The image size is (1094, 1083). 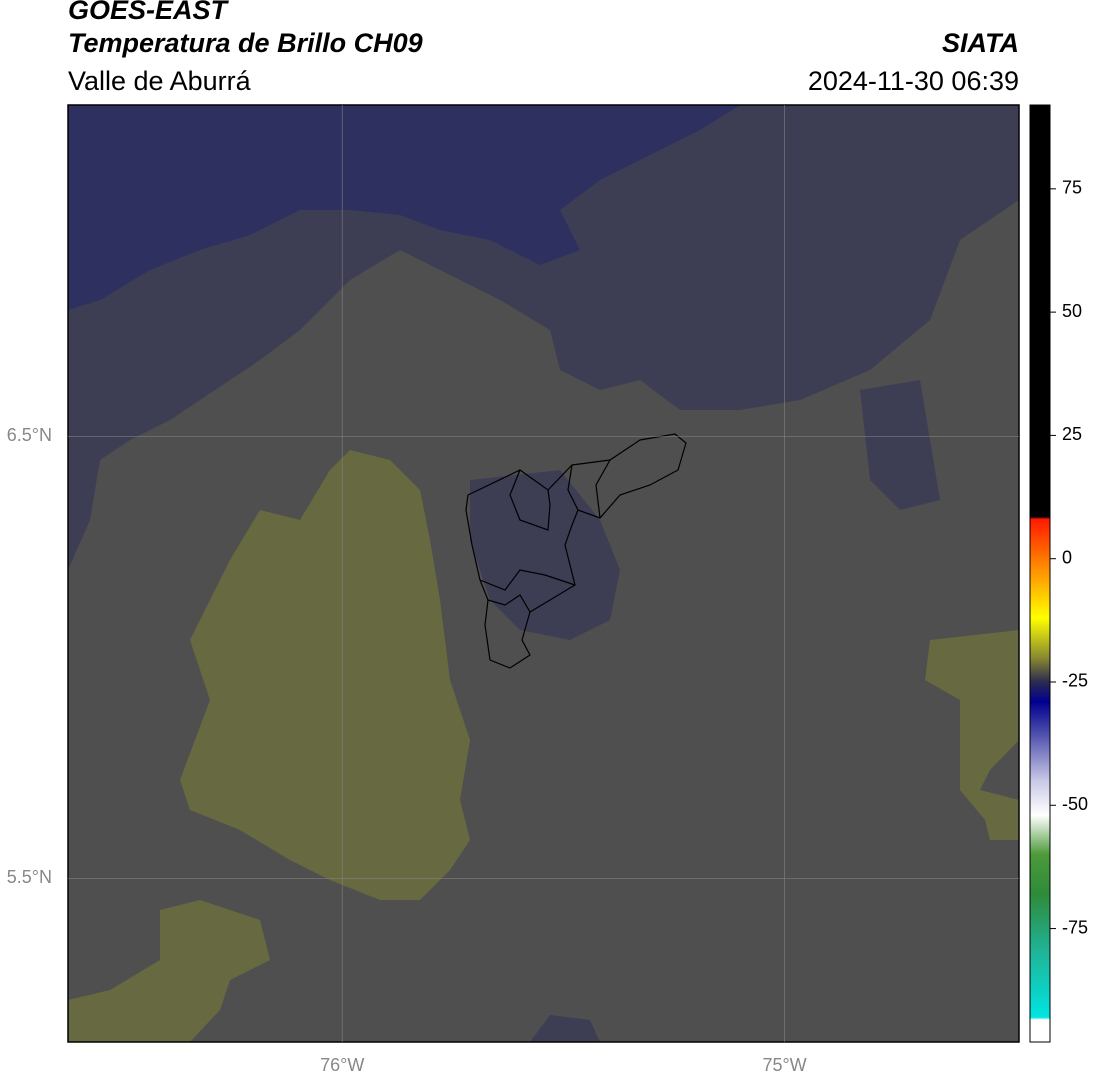 I want to click on colorbar-tick-label: -50, so click(x=1075, y=804).